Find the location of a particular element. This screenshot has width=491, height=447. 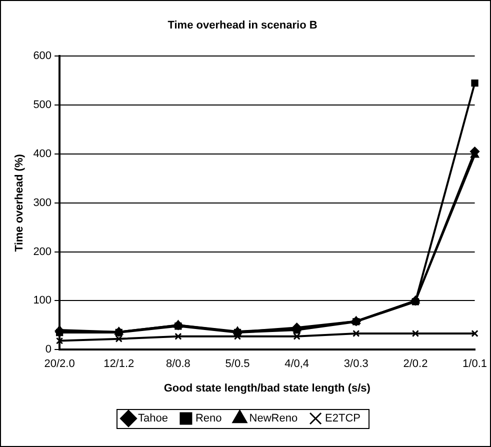

legend-label: Tahoe is located at coordinates (153, 418).